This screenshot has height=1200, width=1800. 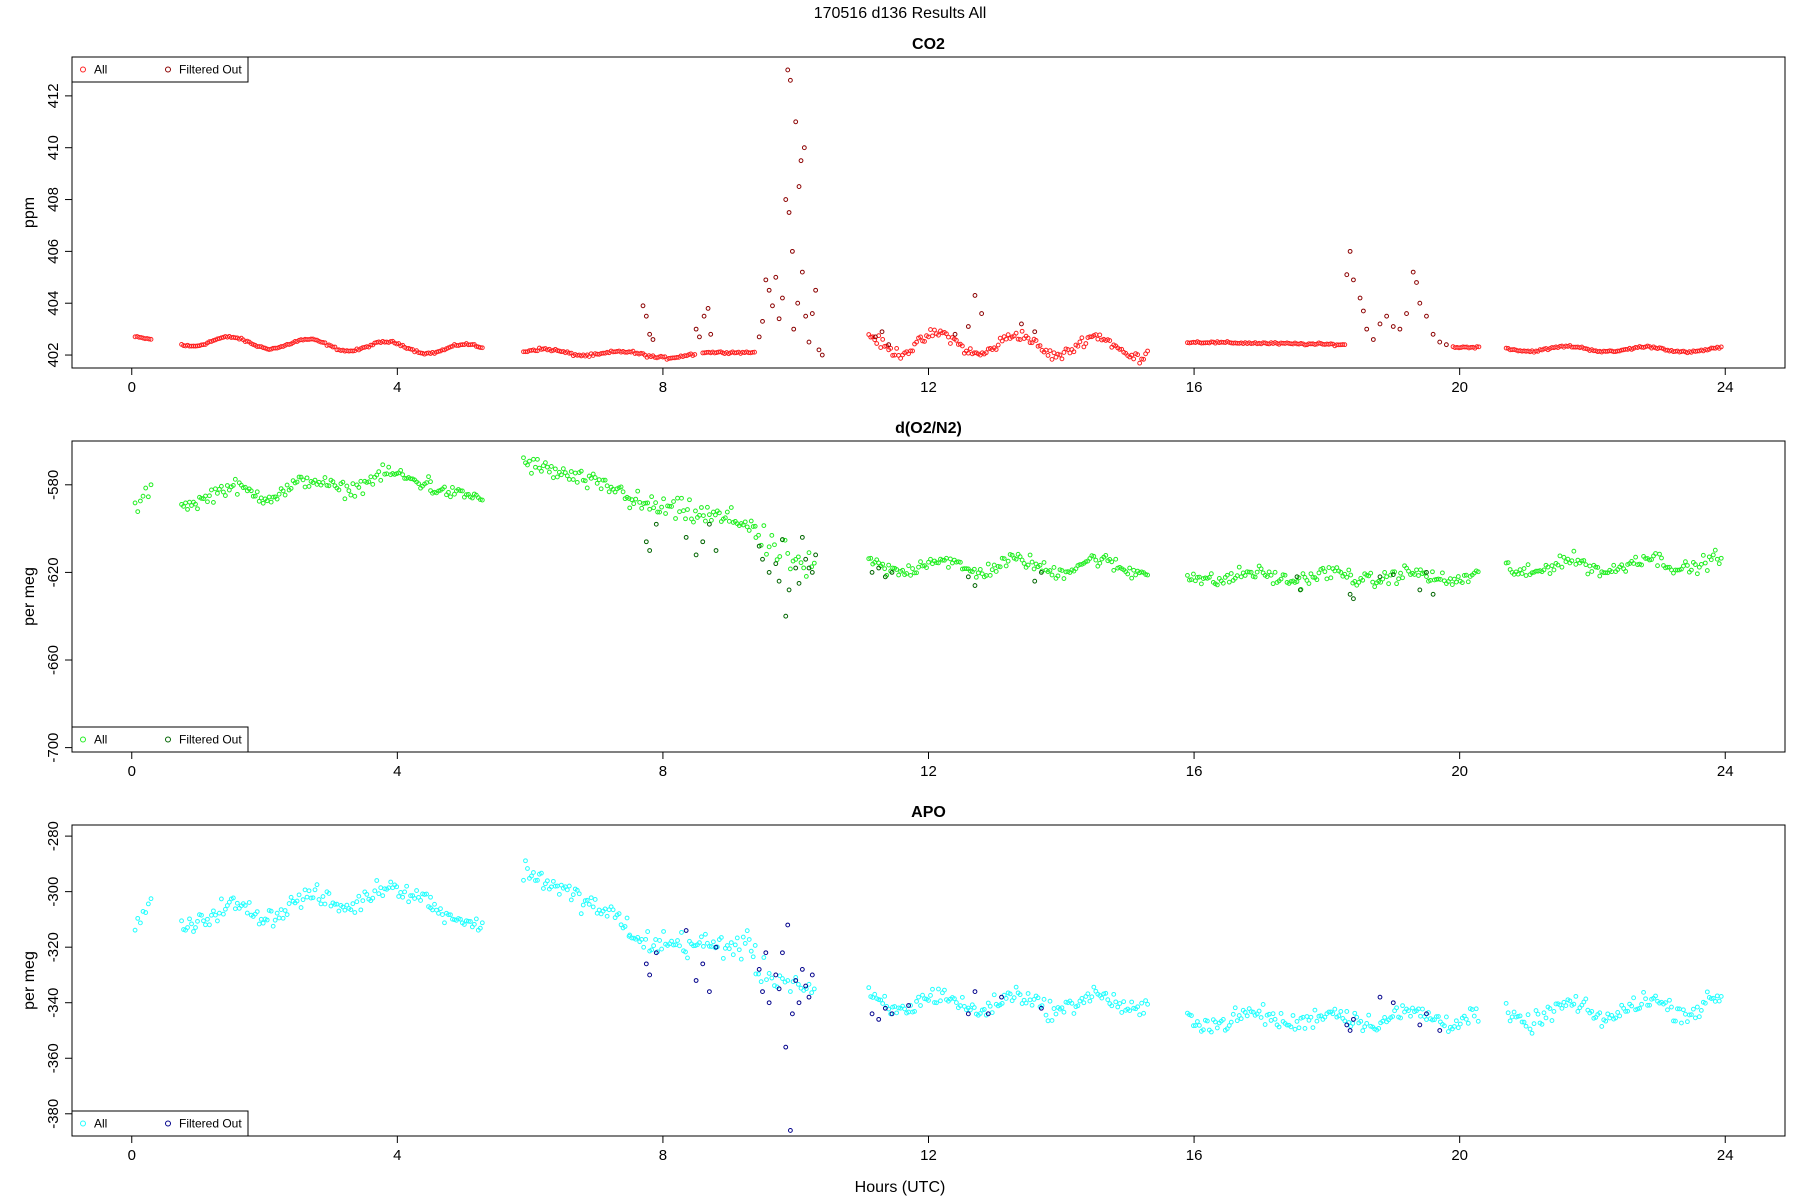 I want to click on series-all, so click(x=928, y=346).